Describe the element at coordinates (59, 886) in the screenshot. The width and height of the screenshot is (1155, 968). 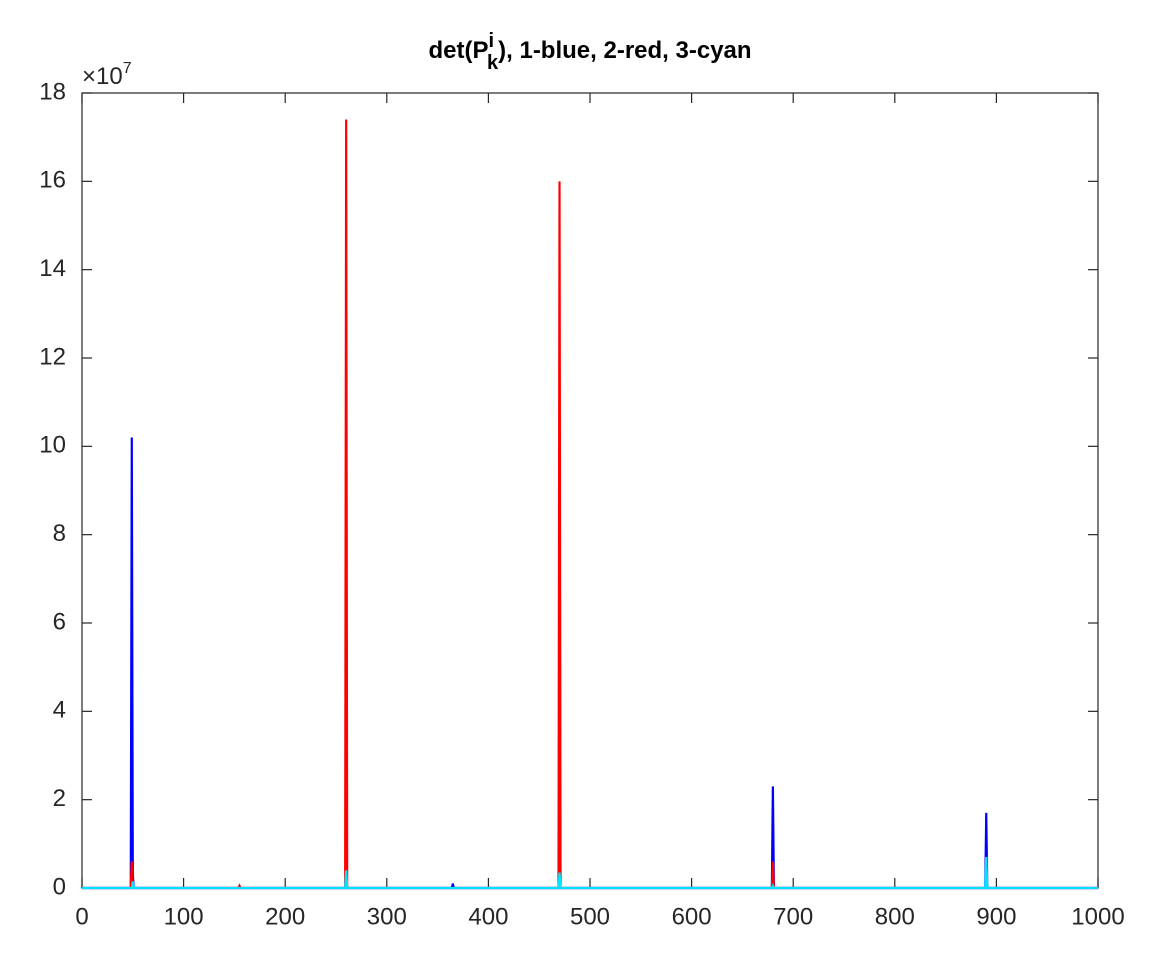
I see `y-tick-label: 0` at that location.